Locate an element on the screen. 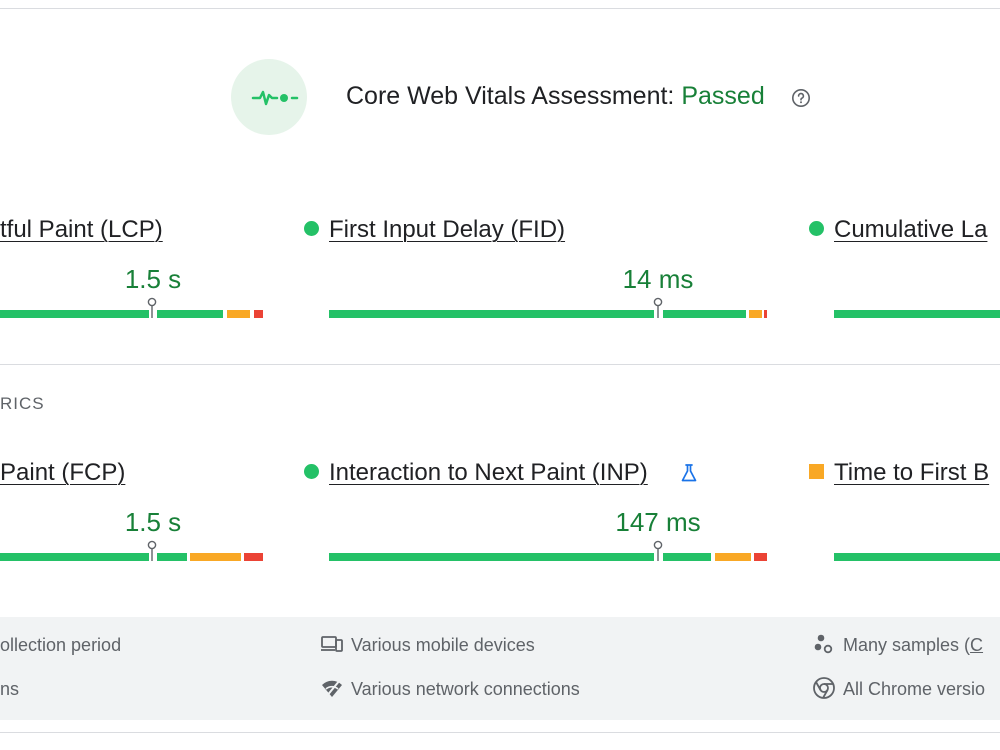 This screenshot has width=1000, height=750. assessment-status: Passed is located at coordinates (723, 96).